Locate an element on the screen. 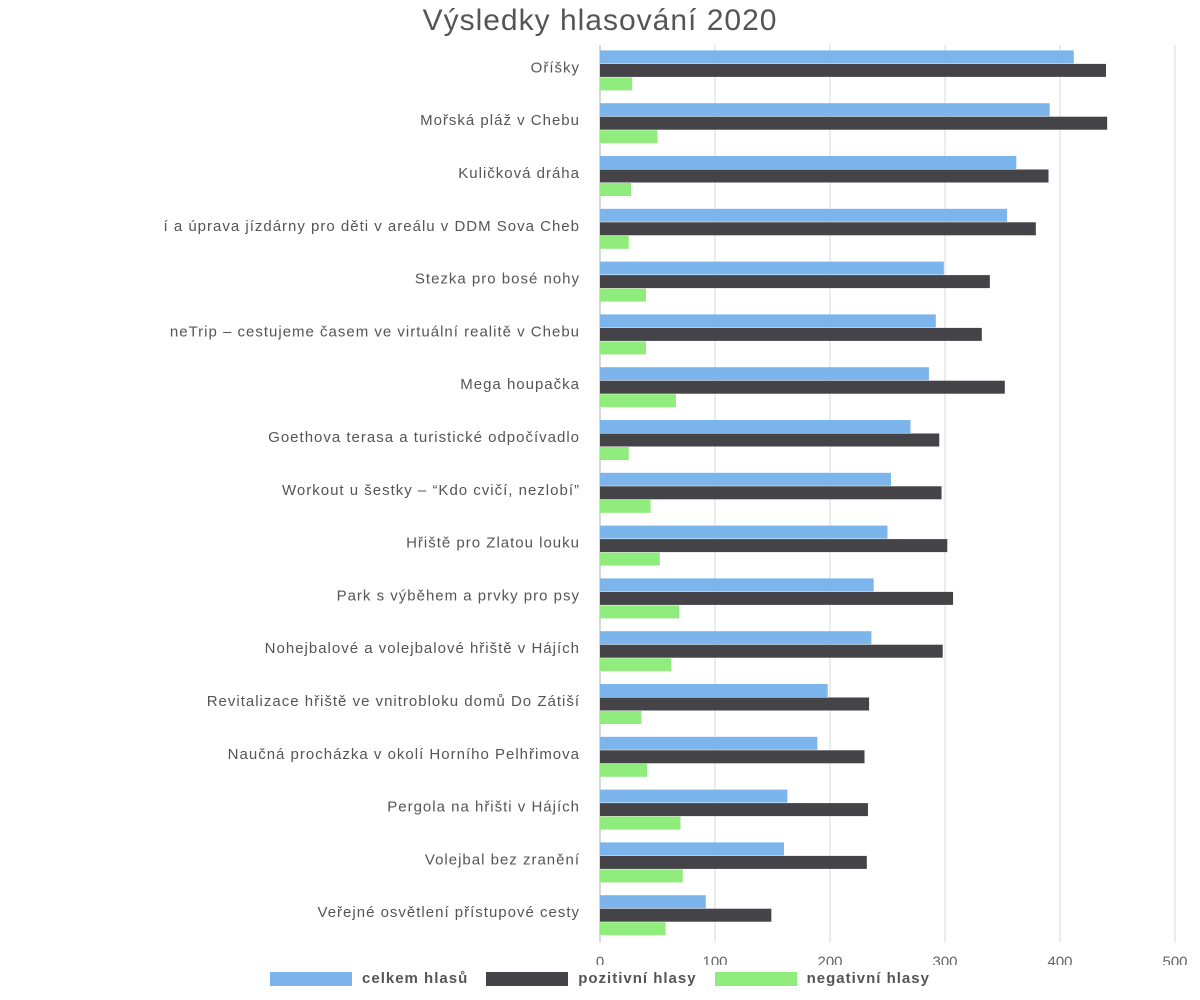 This screenshot has height=1000, width=1200. category-label: Workout u šestky – “Kdo cvičí, nezlobí” is located at coordinates (431, 490).